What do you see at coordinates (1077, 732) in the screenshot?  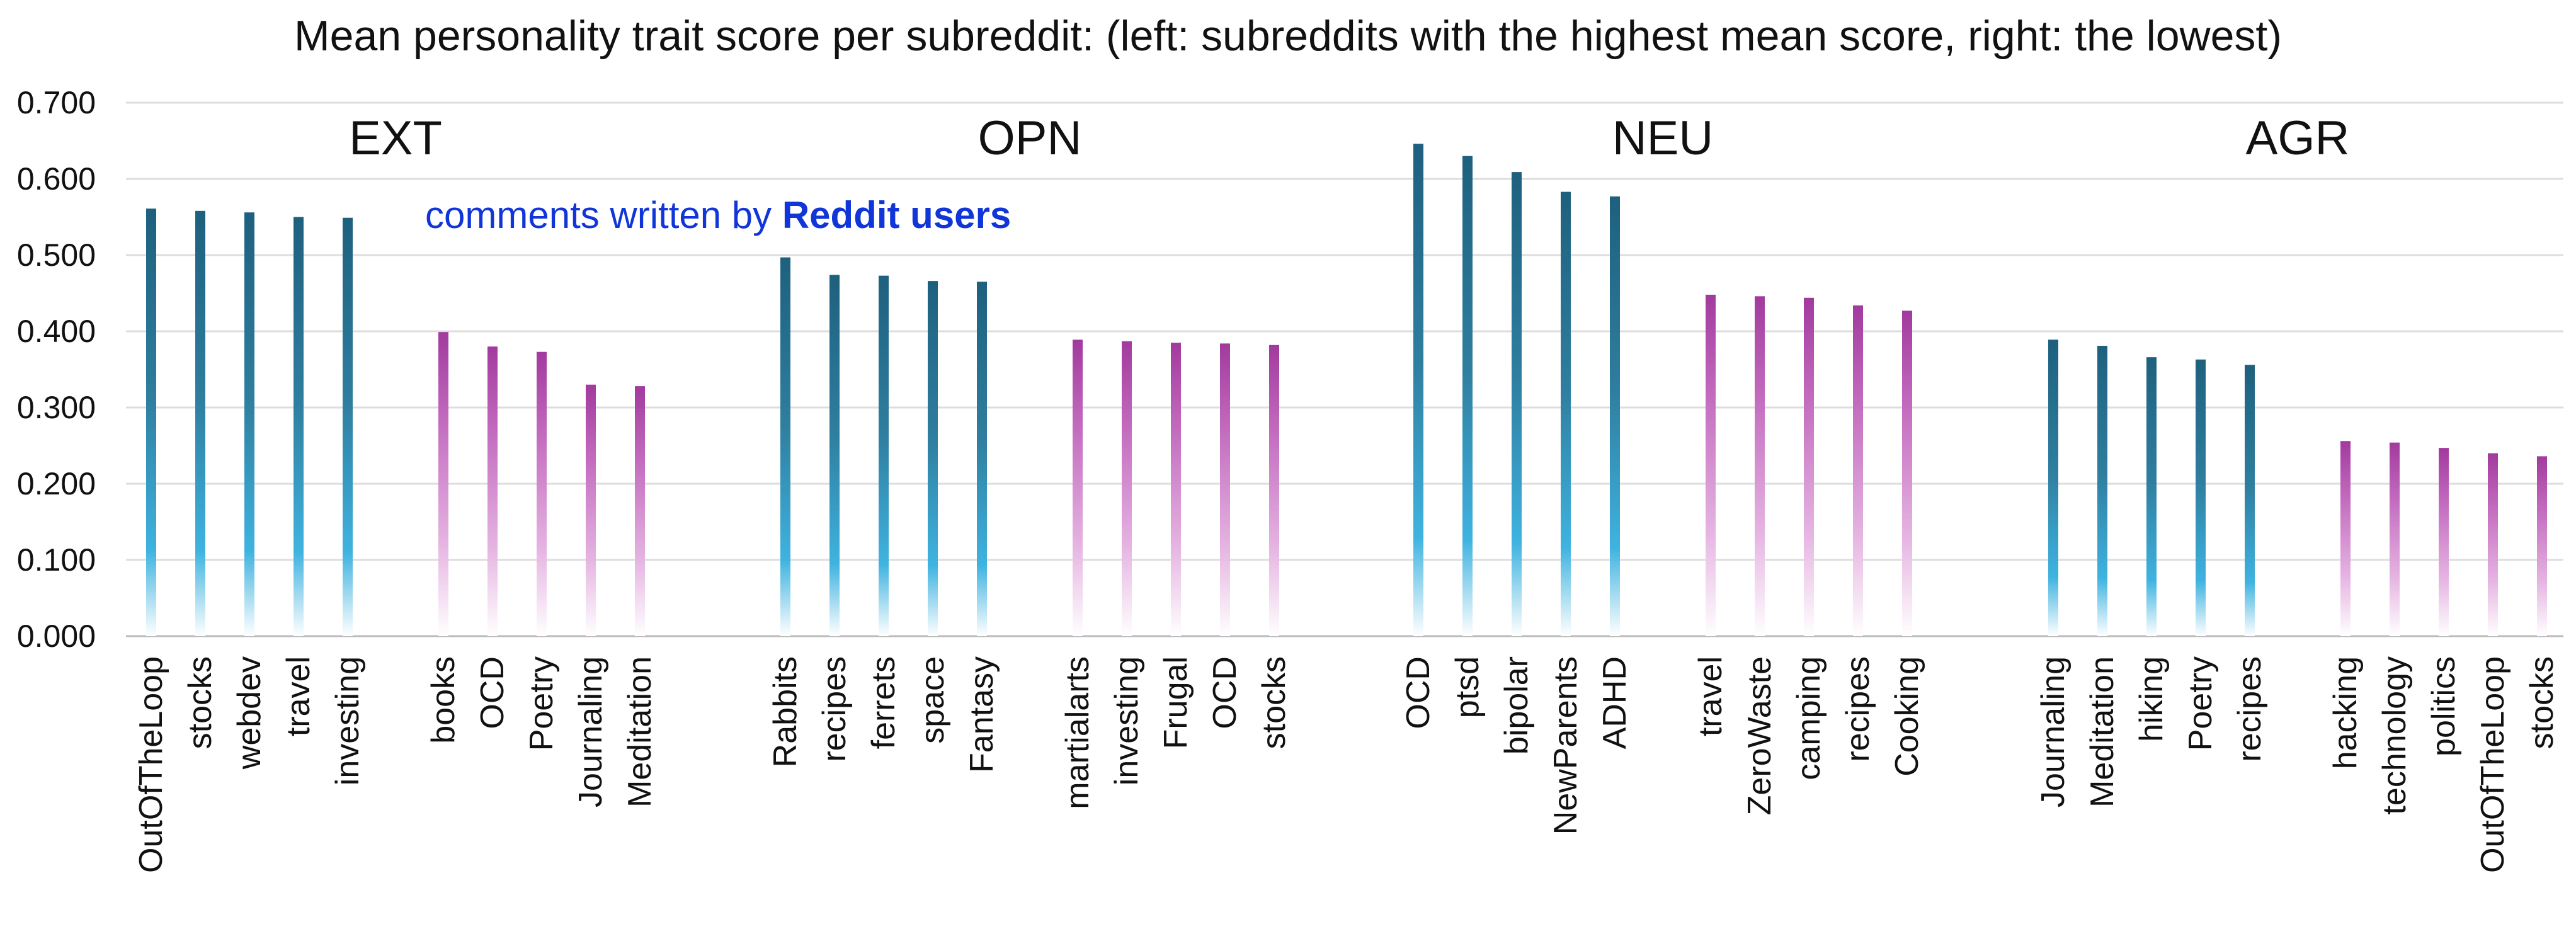 I see `x-tick-label: martialarts` at bounding box center [1077, 732].